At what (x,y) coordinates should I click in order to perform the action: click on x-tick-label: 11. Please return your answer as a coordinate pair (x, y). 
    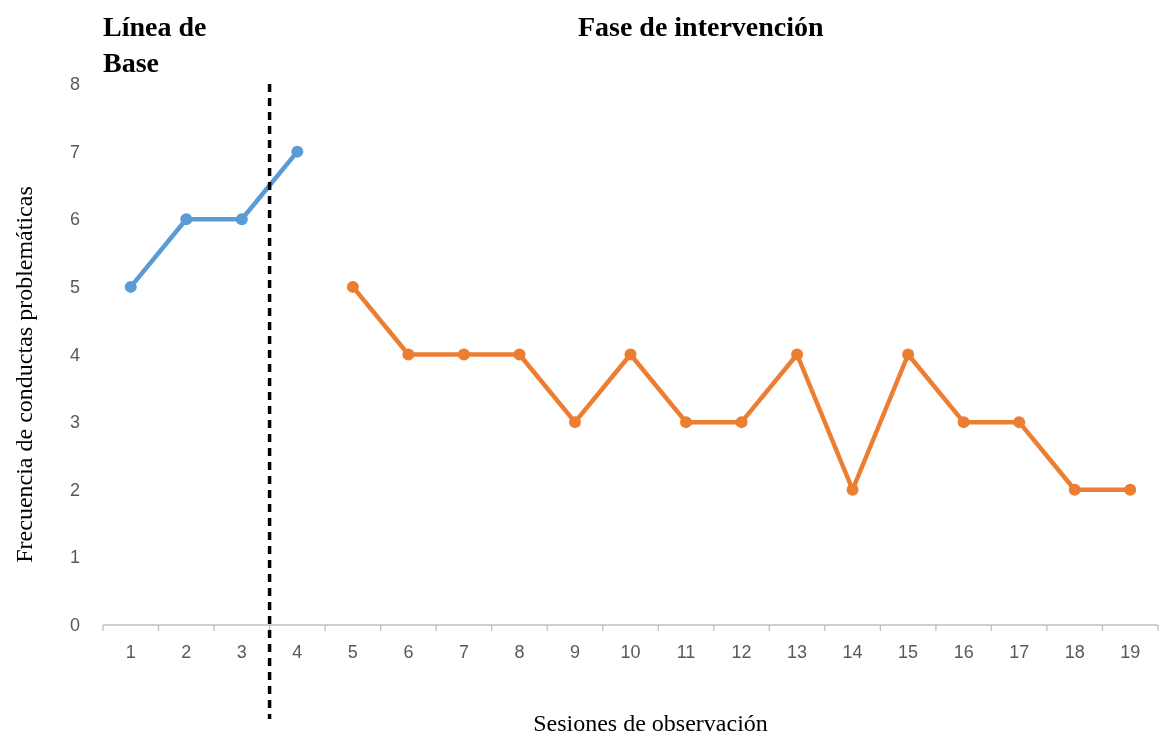
    Looking at the image, I should click on (686, 652).